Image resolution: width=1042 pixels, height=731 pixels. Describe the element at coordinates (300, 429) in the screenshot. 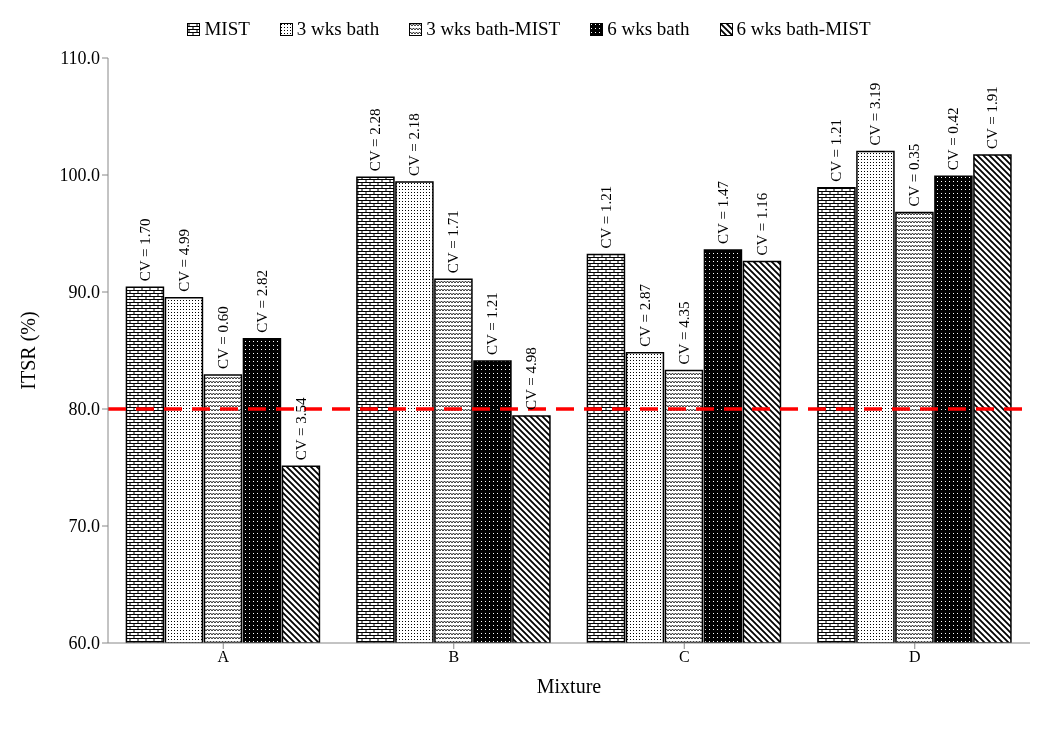

I see `annotation: CV = 3.54` at that location.